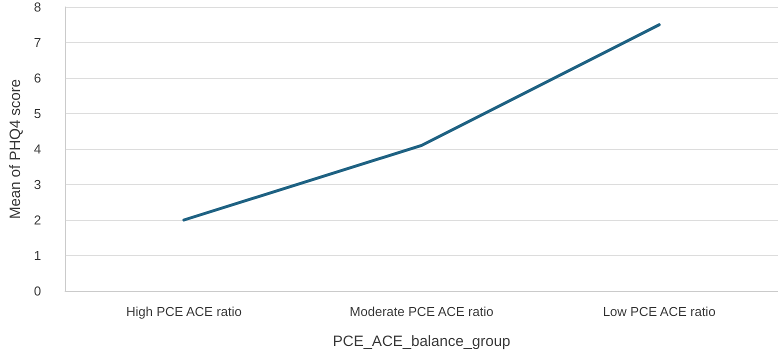 This screenshot has width=778, height=354. I want to click on y-tick-label: 3, so click(38, 184).